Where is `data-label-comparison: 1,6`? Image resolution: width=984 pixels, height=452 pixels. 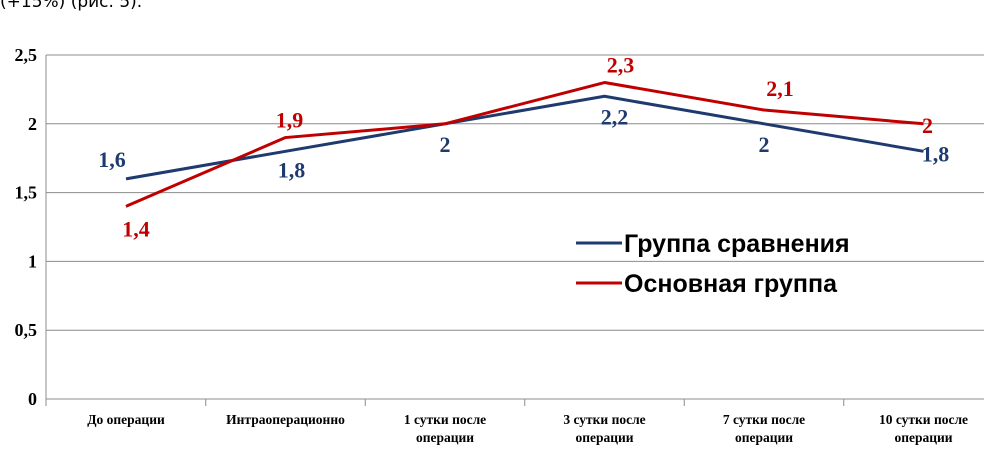
data-label-comparison: 1,6 is located at coordinates (112, 159).